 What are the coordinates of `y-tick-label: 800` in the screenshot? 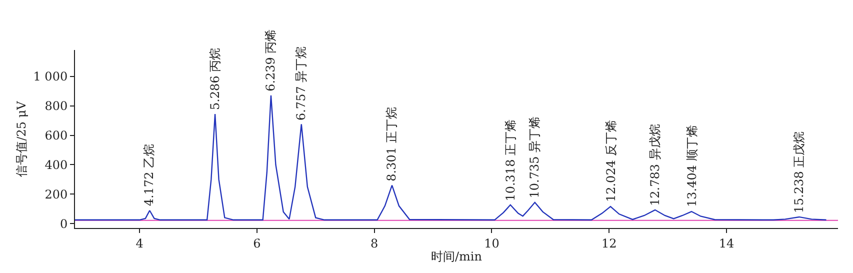 It's located at (56, 106).